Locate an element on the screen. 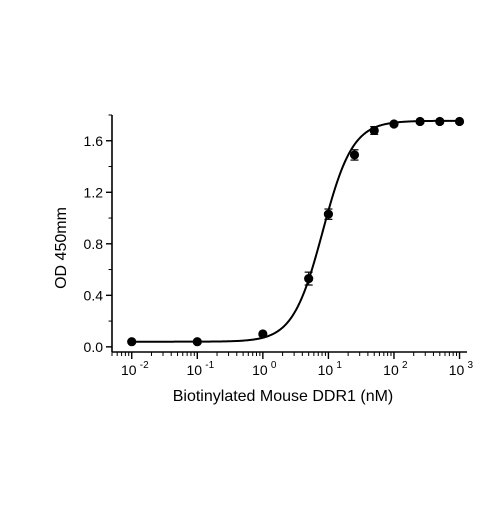 The image size is (500, 505). x-tick-exponent: 3 is located at coordinates (471, 365).